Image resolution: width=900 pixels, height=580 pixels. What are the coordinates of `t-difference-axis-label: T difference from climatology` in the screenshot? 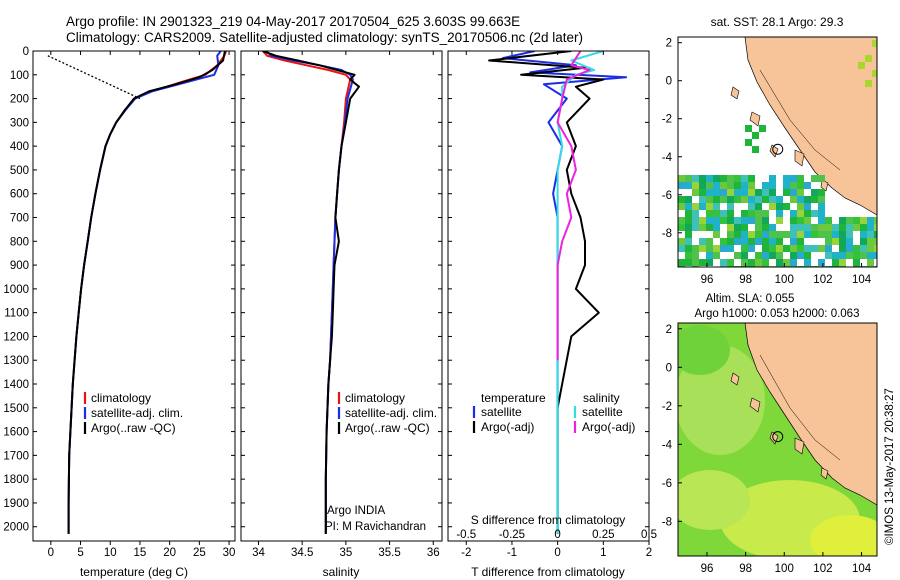 It's located at (548, 572).